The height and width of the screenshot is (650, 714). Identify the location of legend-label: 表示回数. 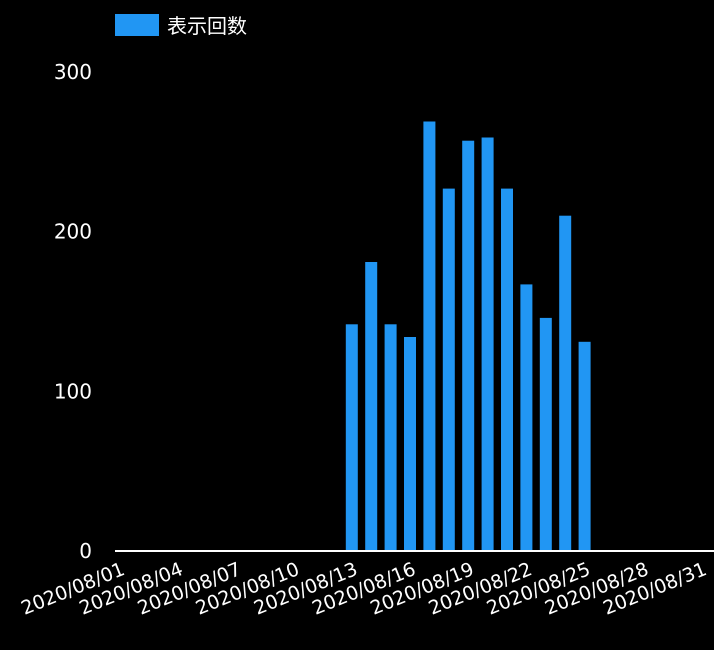
(207, 26).